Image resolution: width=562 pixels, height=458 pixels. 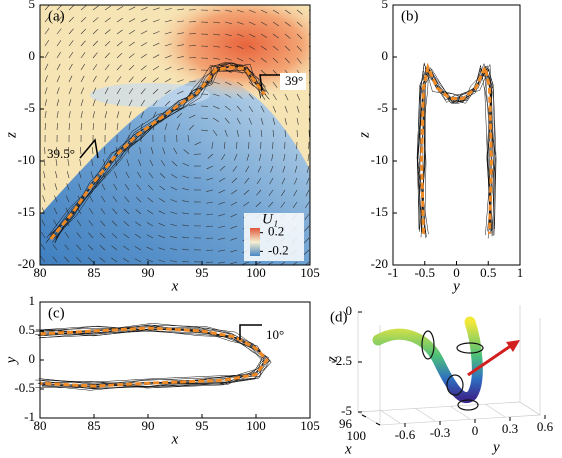 What do you see at coordinates (29, 107) in the screenshot?
I see `y-tick-label: -5` at bounding box center [29, 107].